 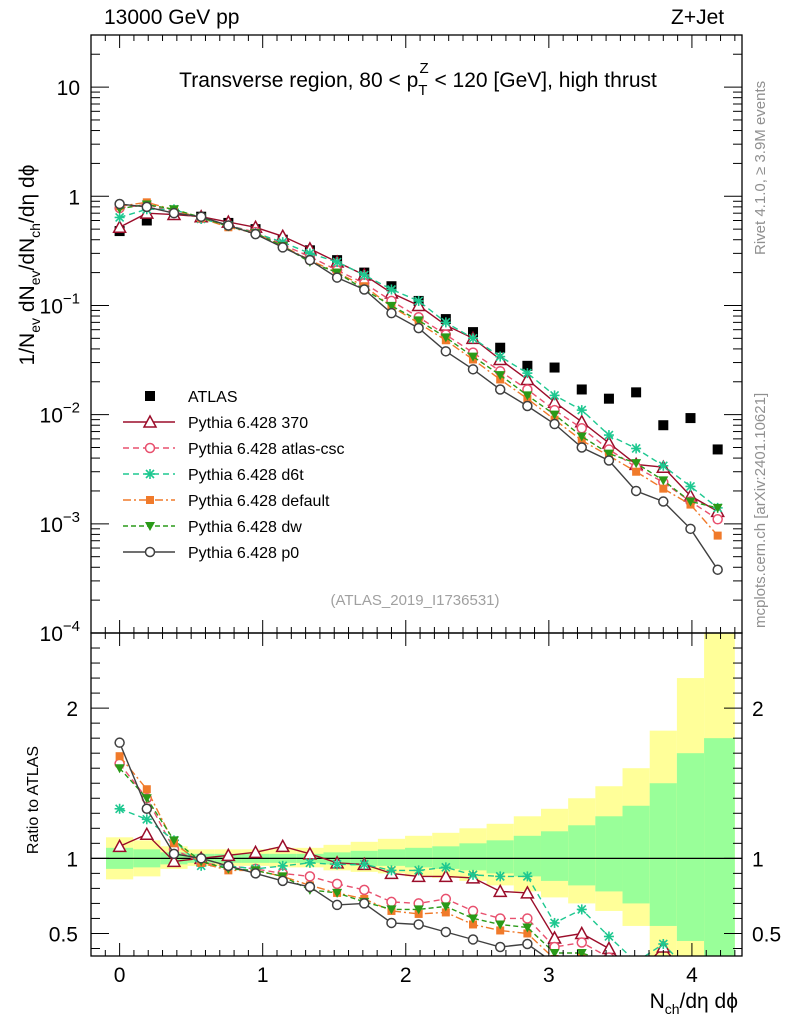 What do you see at coordinates (60, 523) in the screenshot?
I see `y-tick-label: 10⁻³` at bounding box center [60, 523].